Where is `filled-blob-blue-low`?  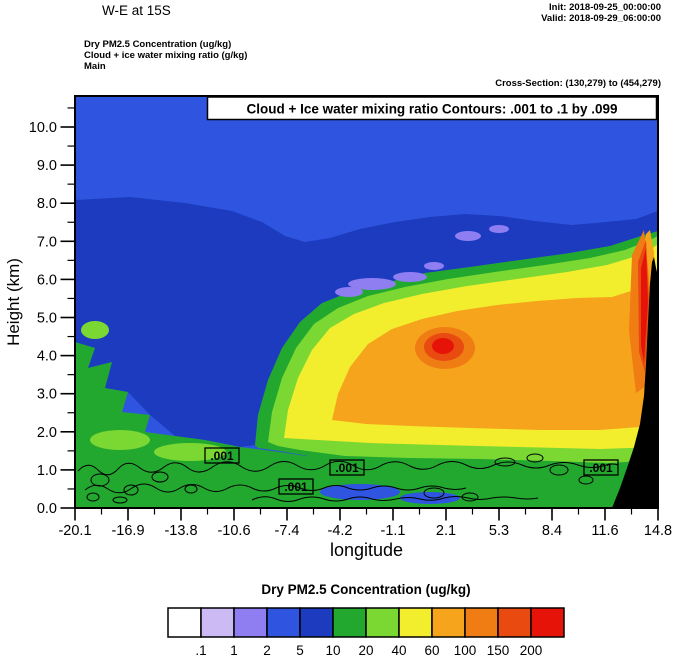 filled-blob-blue-low is located at coordinates (360, 492).